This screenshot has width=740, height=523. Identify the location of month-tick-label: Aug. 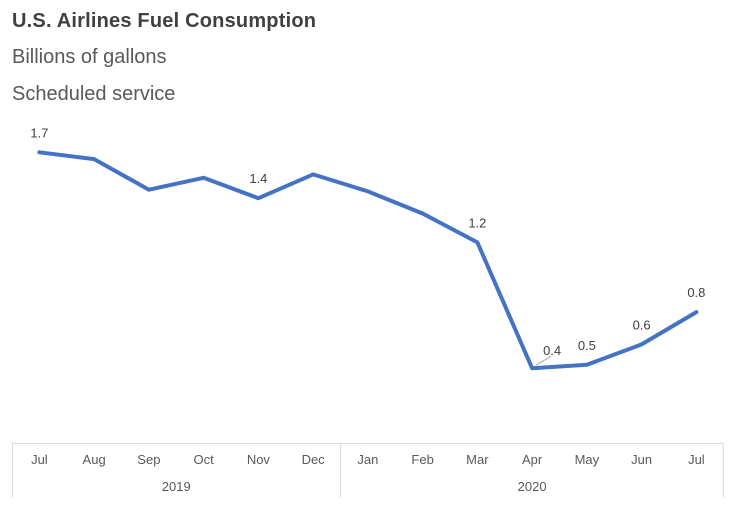
(94, 459).